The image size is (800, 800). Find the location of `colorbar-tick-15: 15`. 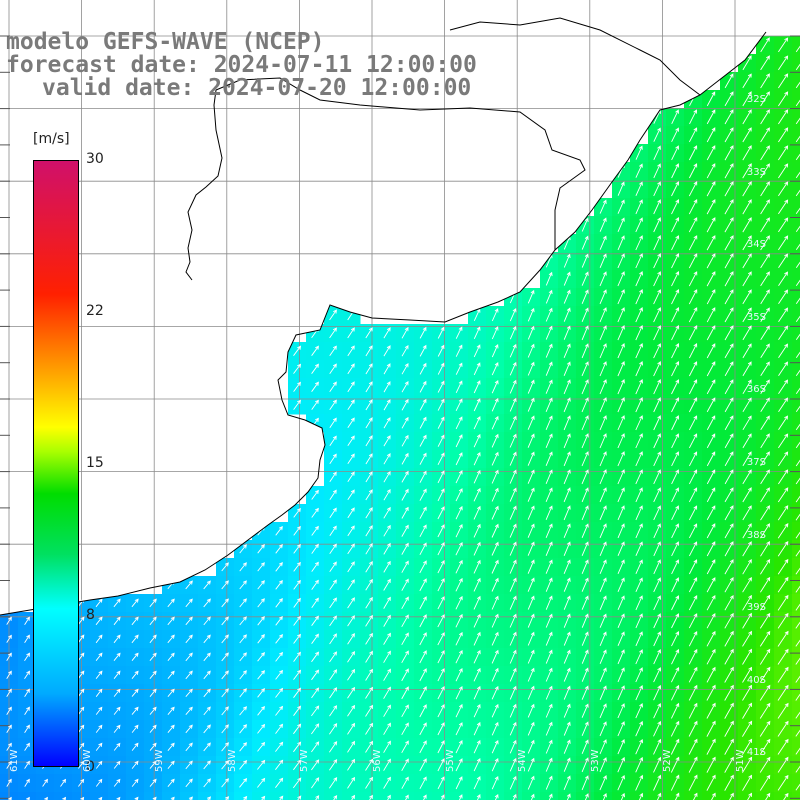

colorbar-tick-15: 15 is located at coordinates (95, 463).